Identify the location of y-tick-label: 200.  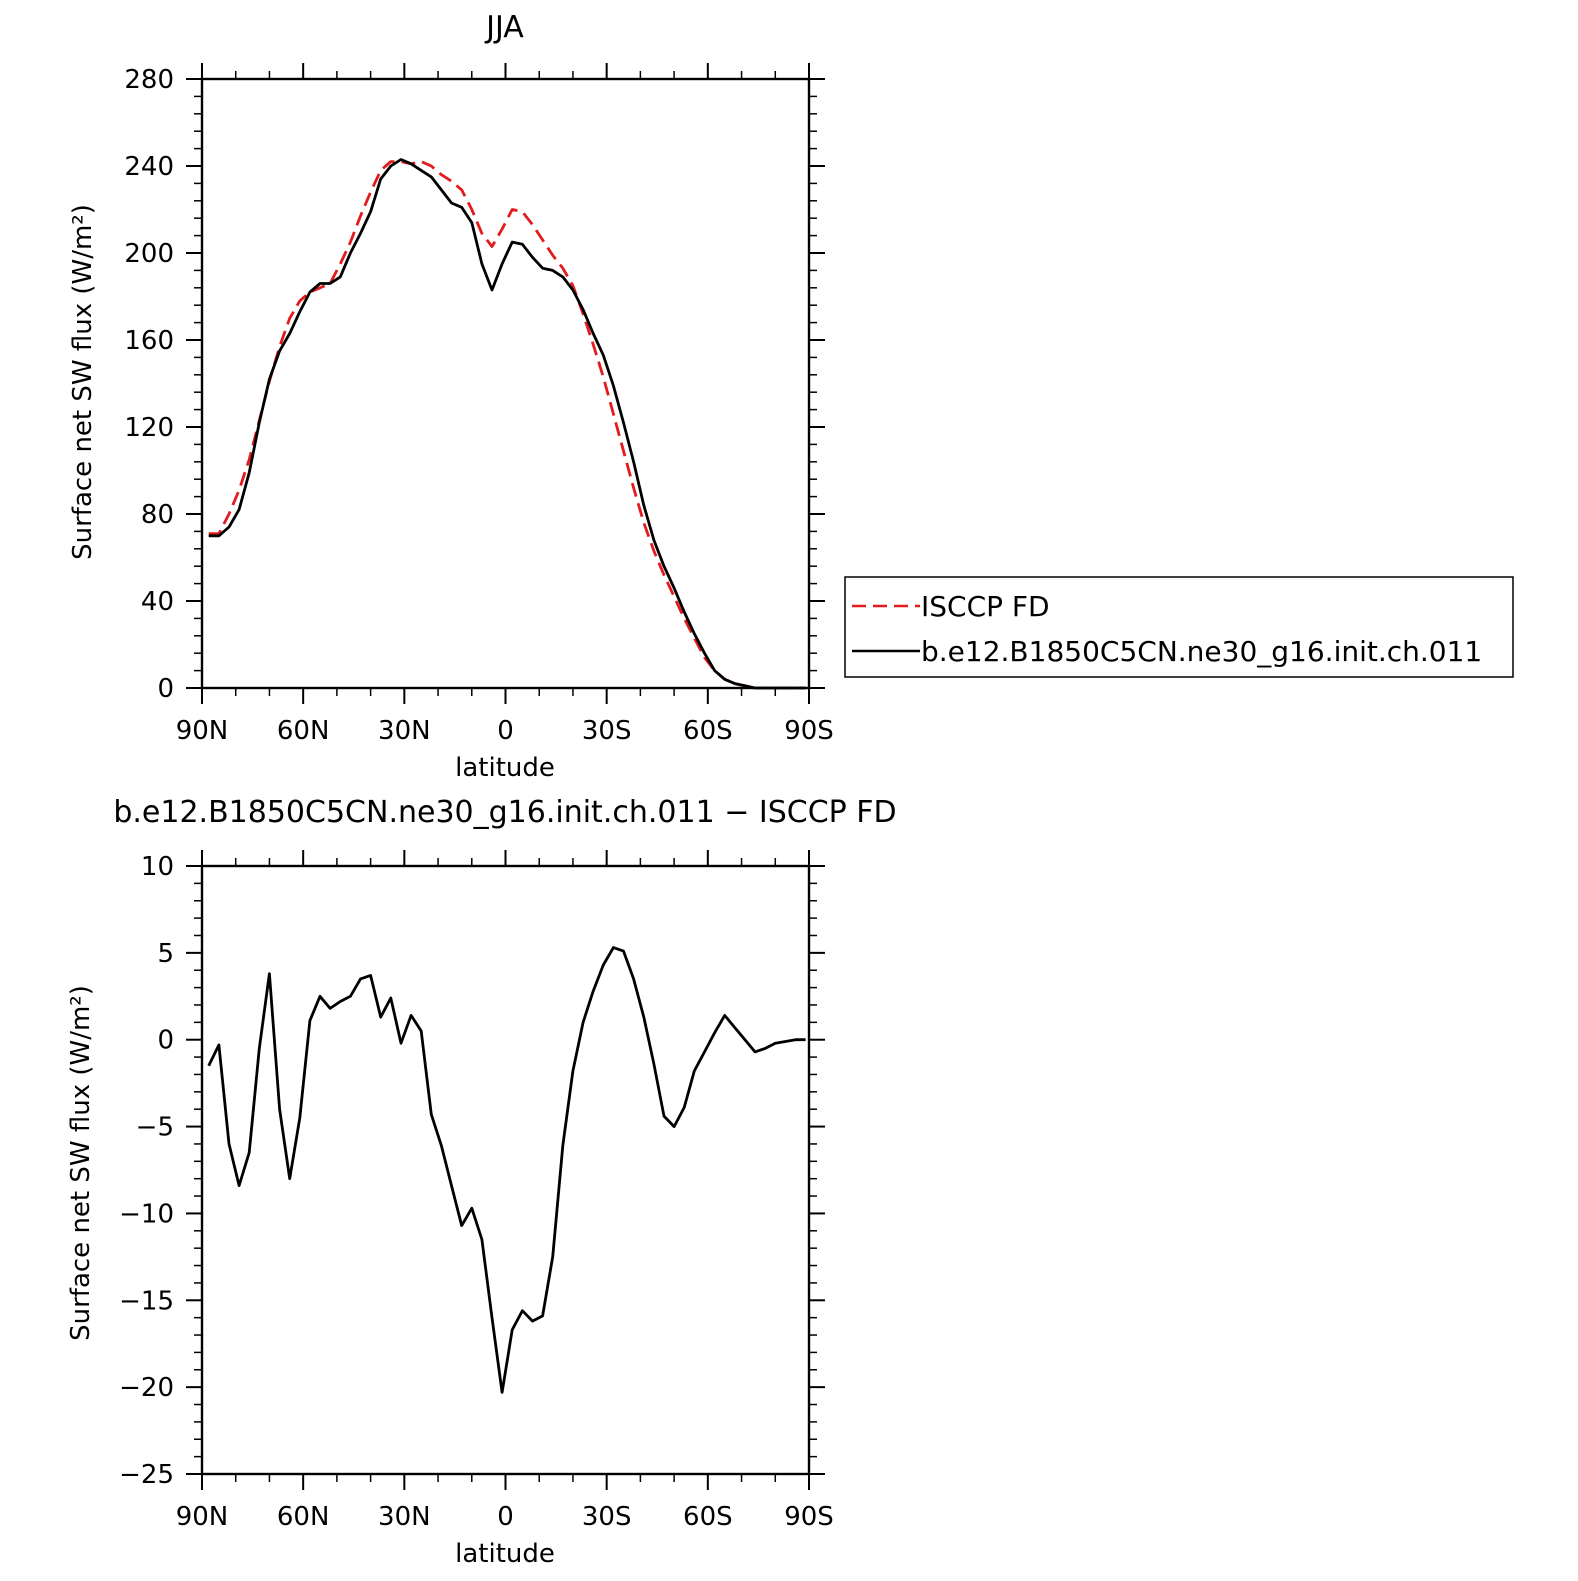
(149, 254).